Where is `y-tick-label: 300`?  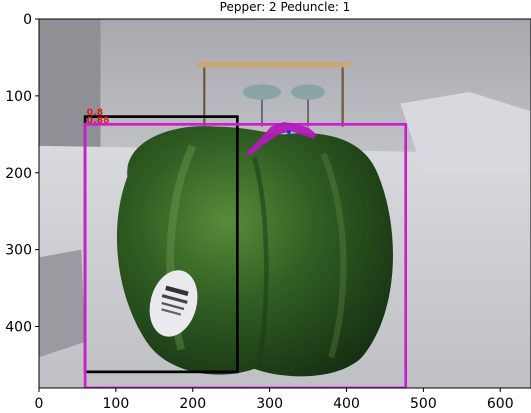
y-tick-label: 300 is located at coordinates (18, 251).